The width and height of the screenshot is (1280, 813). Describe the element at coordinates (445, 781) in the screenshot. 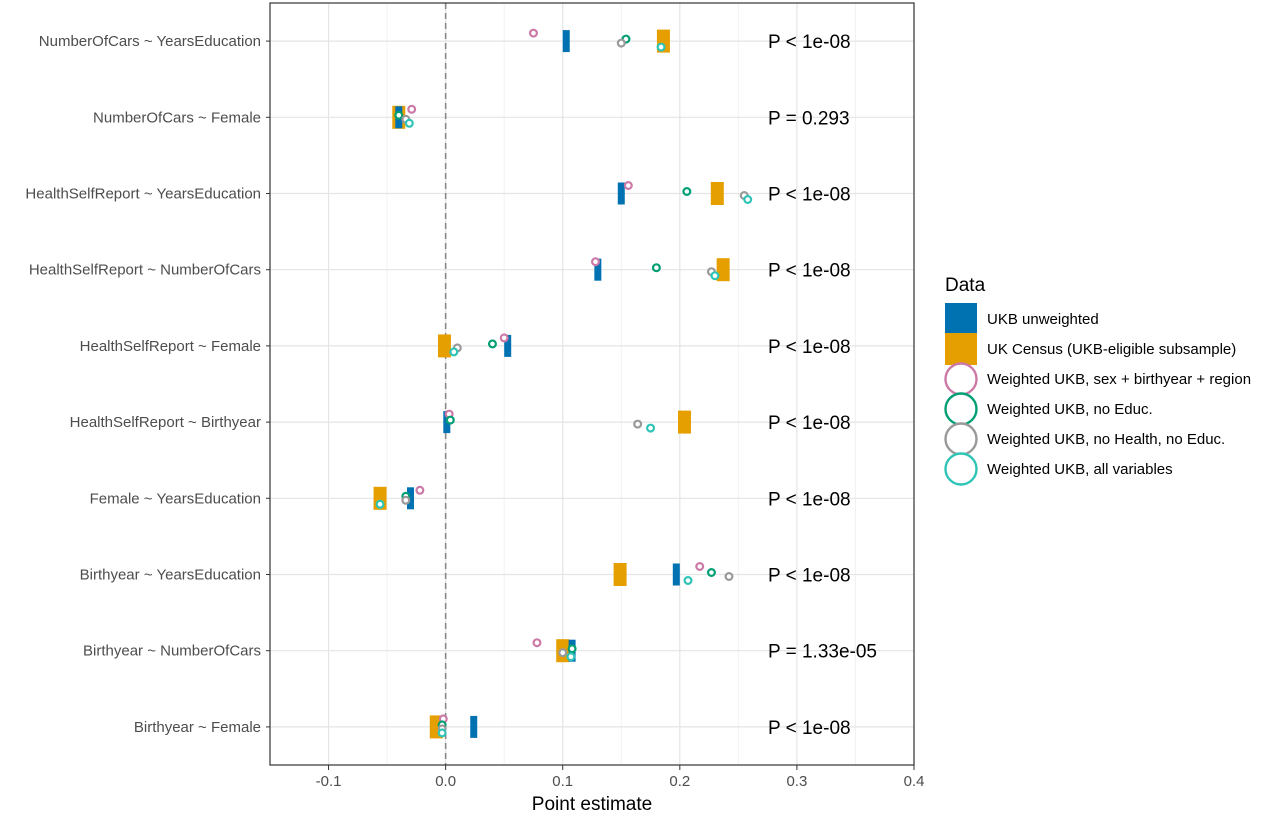

I see `x-tick-label: 0.0` at that location.